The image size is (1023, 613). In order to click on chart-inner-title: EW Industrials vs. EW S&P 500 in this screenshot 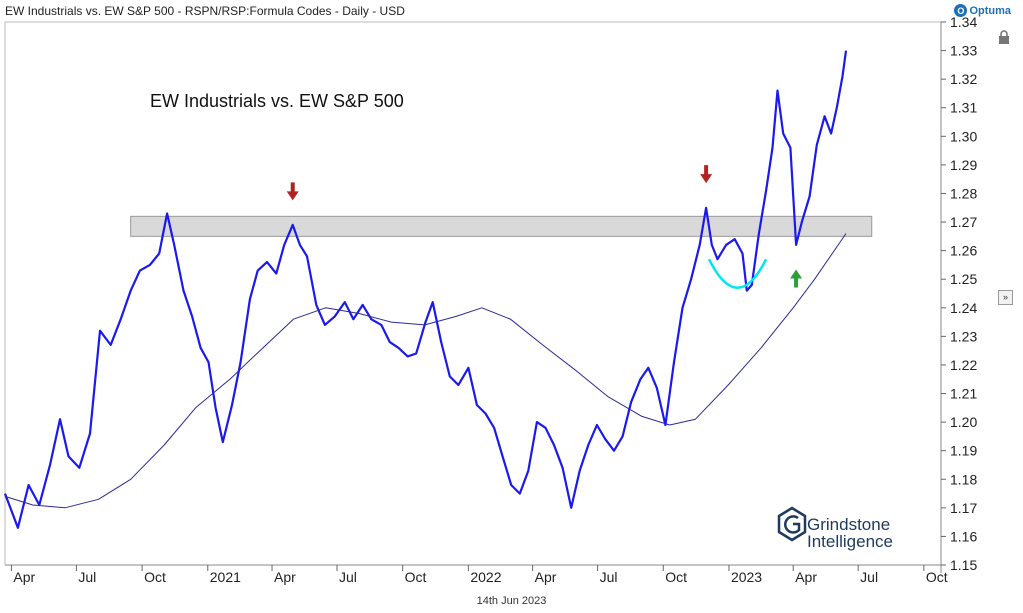, I will do `click(277, 101)`.